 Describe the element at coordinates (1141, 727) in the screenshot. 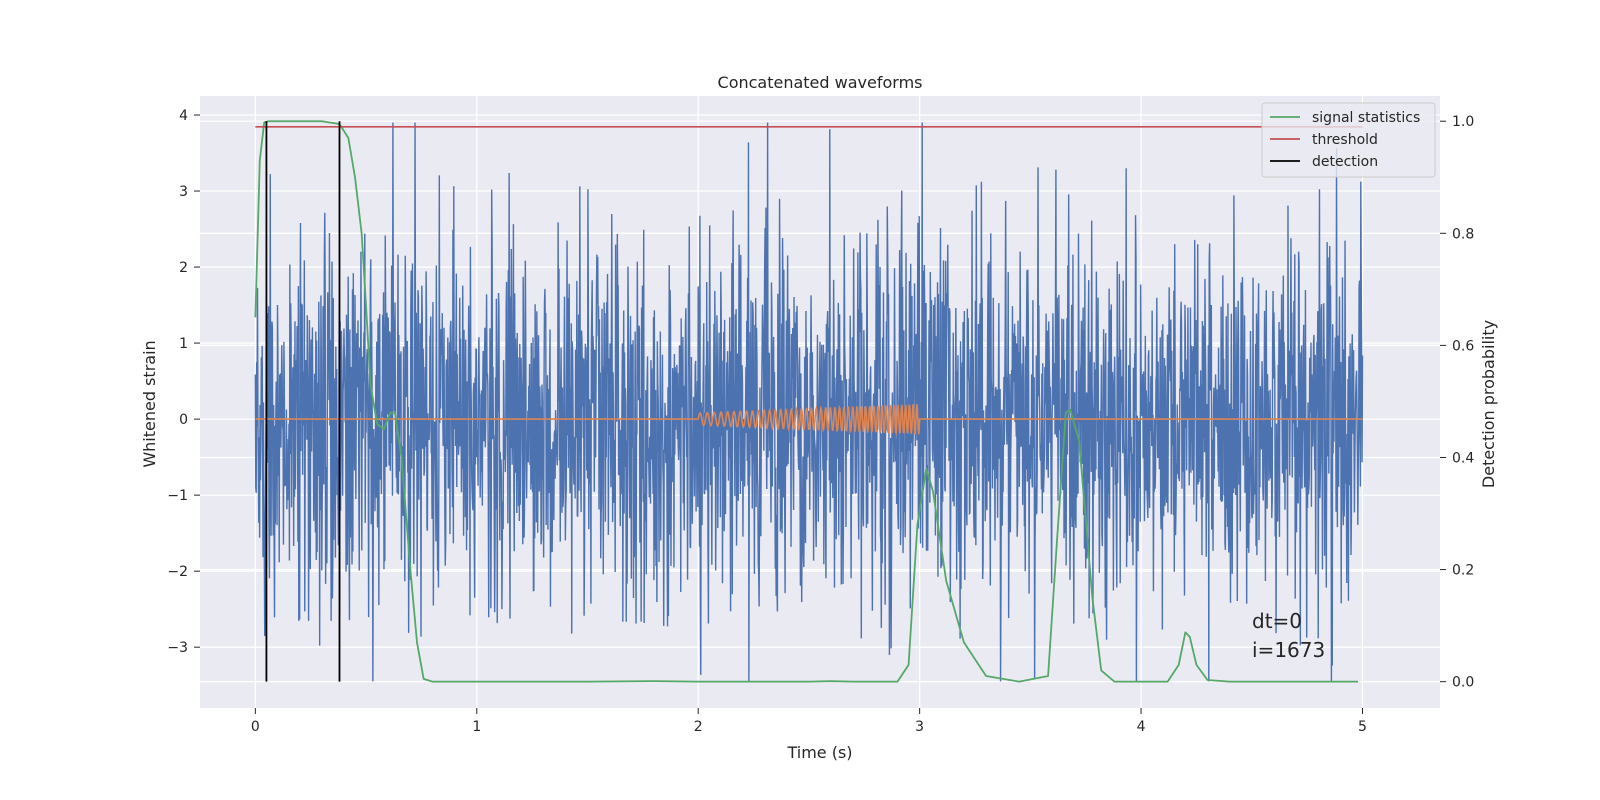

I see `x-tick-label: 4` at that location.